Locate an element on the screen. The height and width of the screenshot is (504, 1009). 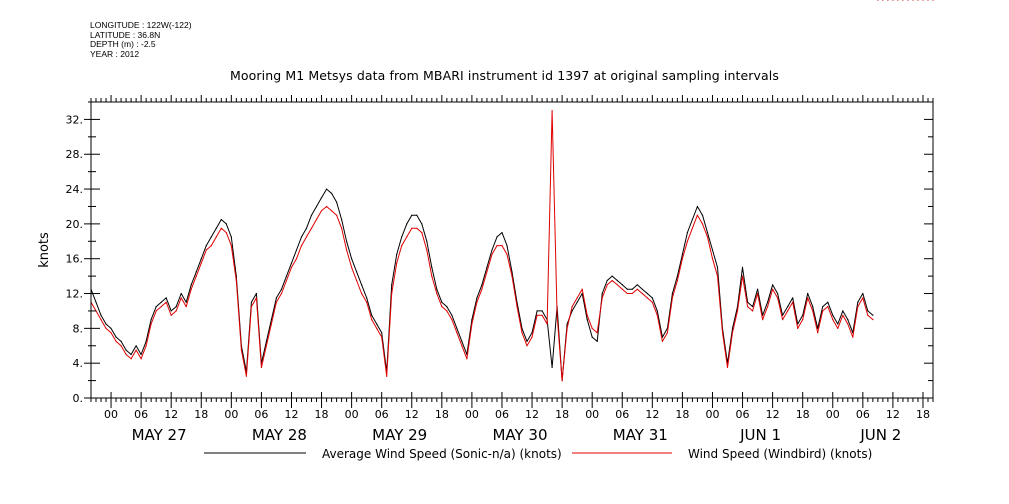
legend-label-sonic: Average Wind Speed (Sonic-n/a) (knots) is located at coordinates (442, 454).